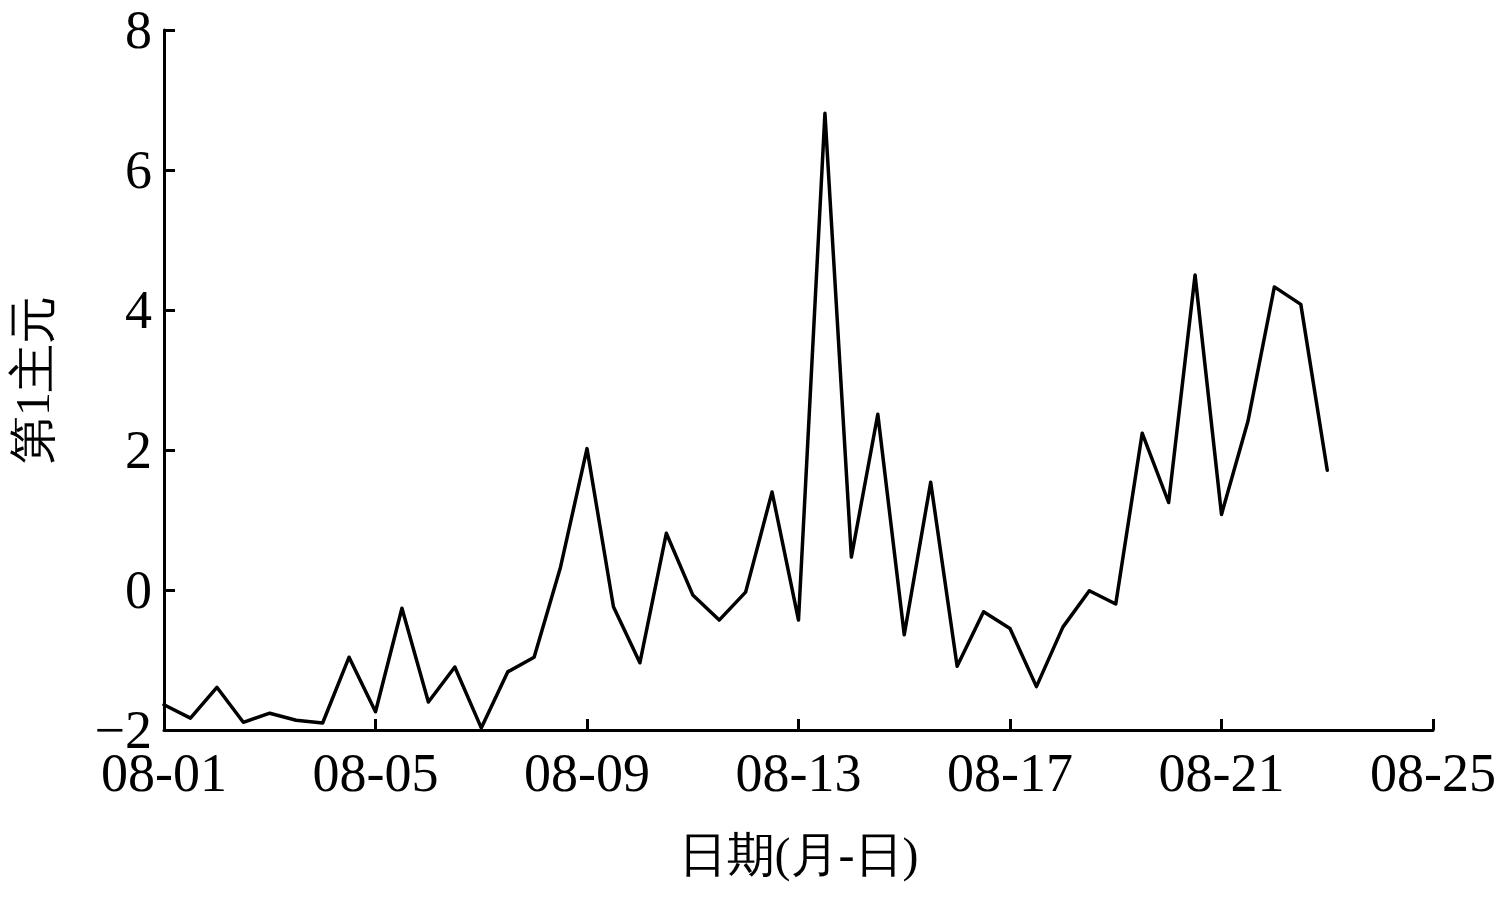 The width and height of the screenshot is (1502, 904). I want to click on y-axis-title: 第1主元, so click(32, 380).